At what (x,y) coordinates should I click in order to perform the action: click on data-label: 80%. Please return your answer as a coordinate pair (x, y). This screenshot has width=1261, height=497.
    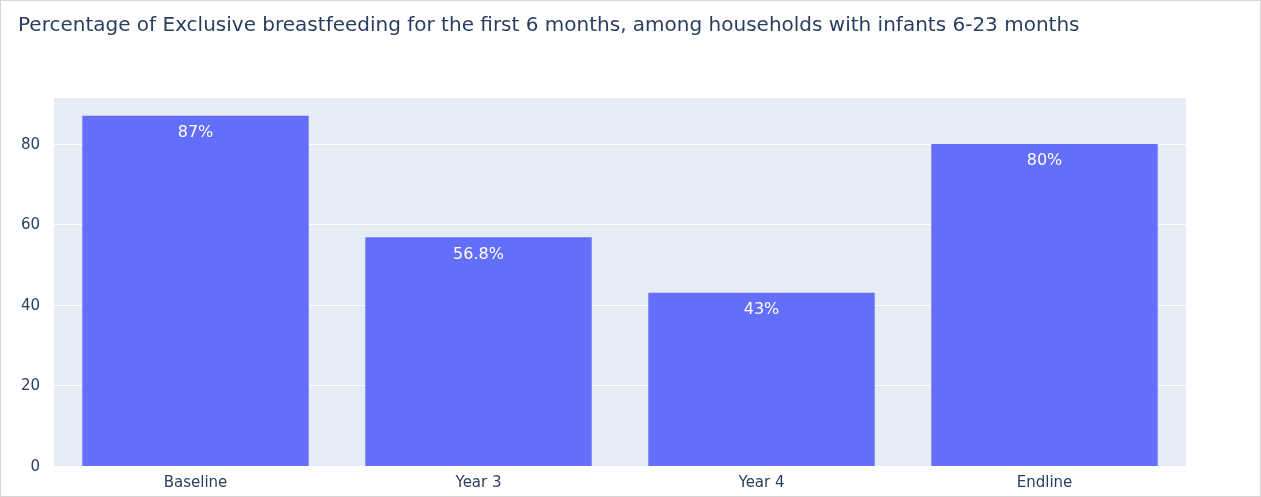
    Looking at the image, I should click on (1044, 160).